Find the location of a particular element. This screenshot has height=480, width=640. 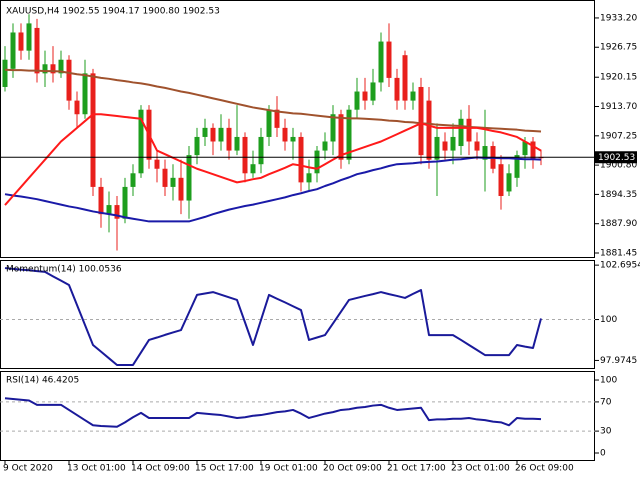

panel-title: Momentum(14) 100.0536 is located at coordinates (64, 270).